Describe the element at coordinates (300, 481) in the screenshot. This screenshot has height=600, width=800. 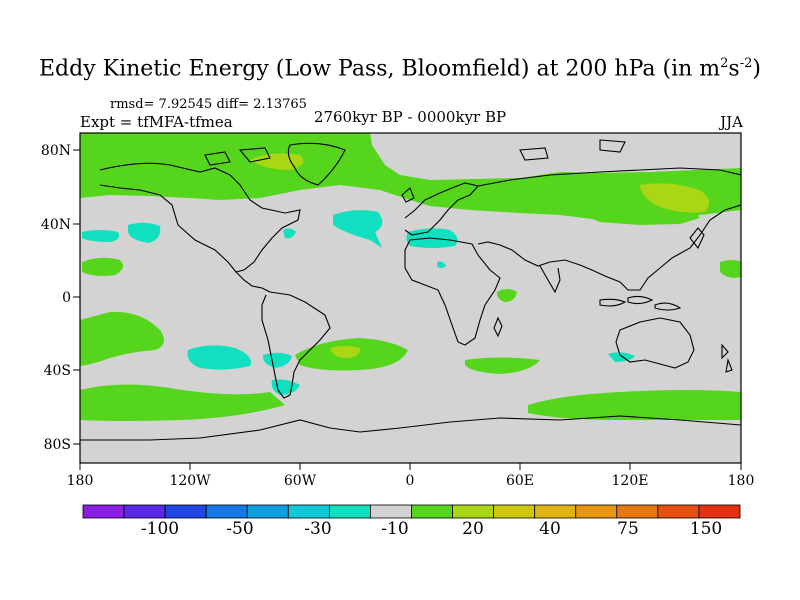
I see `lon-label: 60W` at that location.